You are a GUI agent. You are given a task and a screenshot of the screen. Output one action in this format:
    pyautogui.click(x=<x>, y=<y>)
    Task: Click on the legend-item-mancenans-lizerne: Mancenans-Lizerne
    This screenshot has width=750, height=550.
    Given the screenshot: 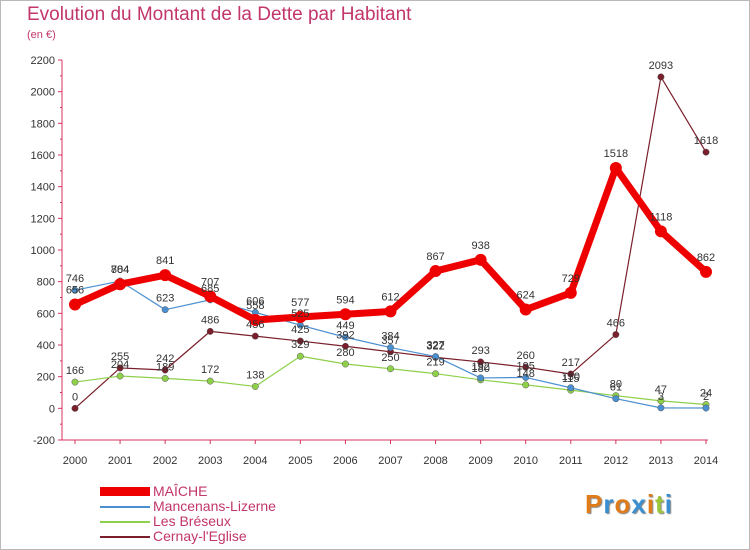 What is the action you would take?
    pyautogui.click(x=260, y=506)
    